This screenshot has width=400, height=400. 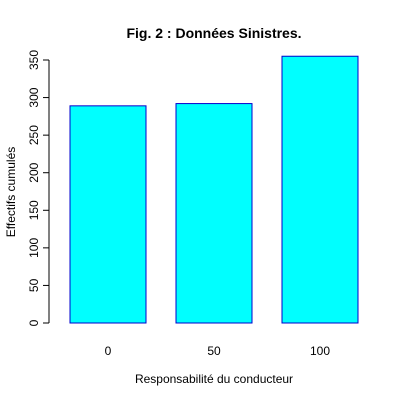 I want to click on y-tick-label: 150, so click(x=34, y=210).